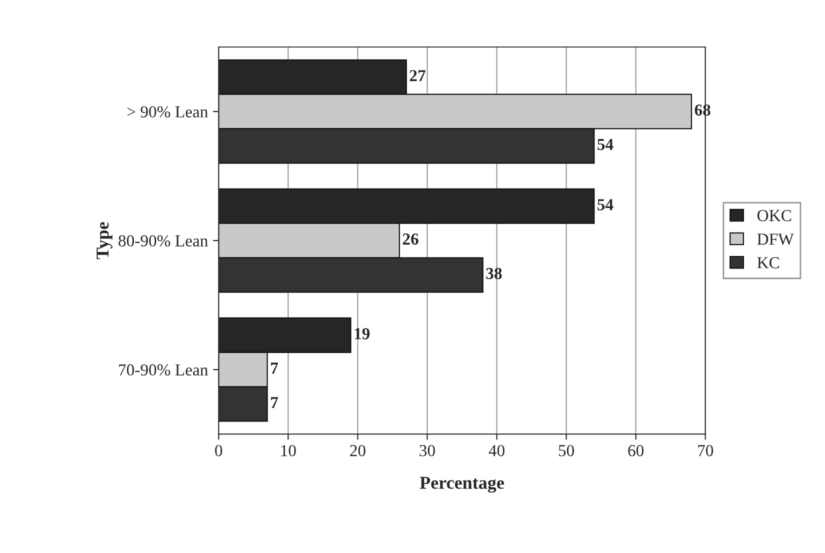 Image resolution: width=825 pixels, height=553 pixels. Describe the element at coordinates (218, 450) in the screenshot. I see `x-tick-label: 0` at that location.